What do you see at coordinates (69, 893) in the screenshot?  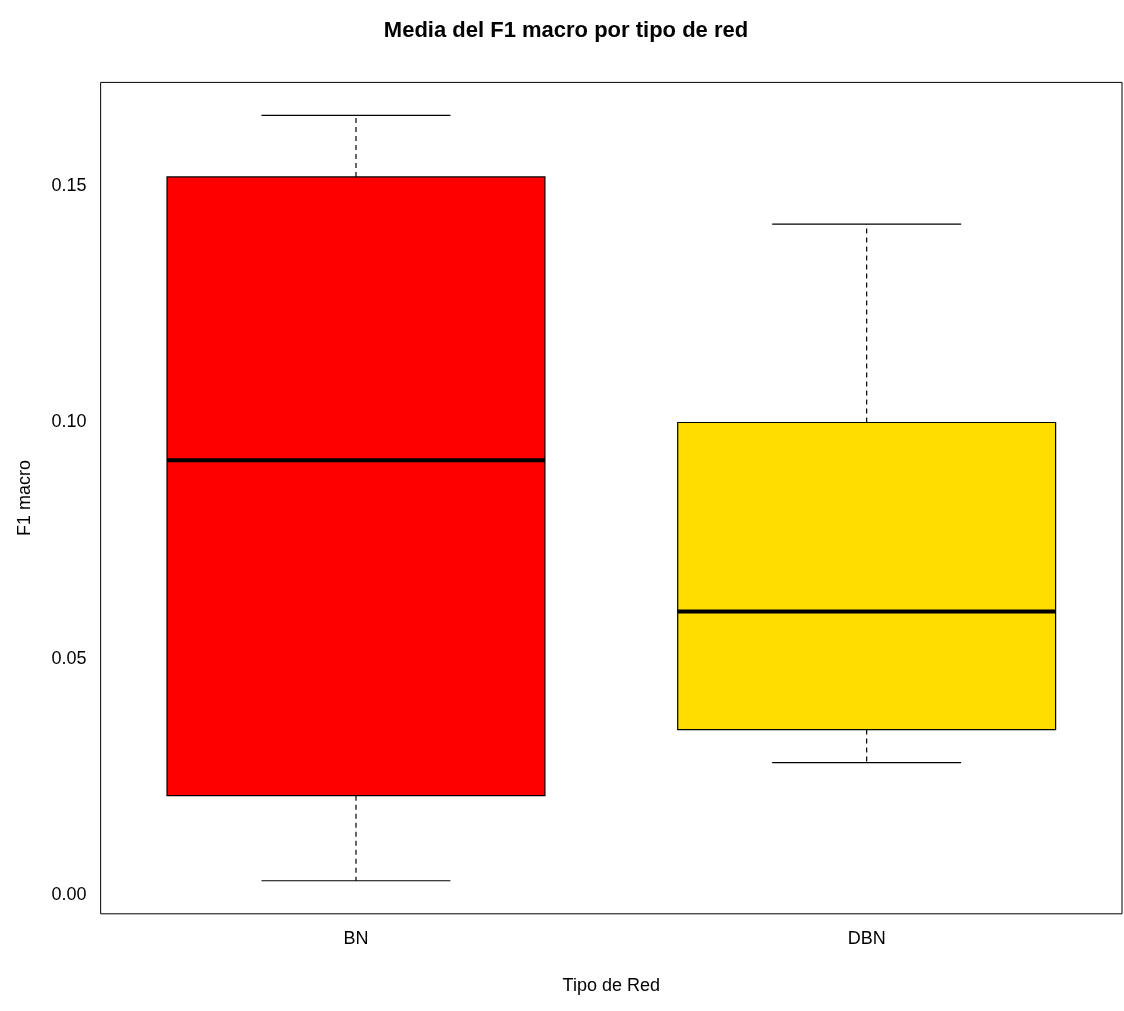 I see `y-tick-label: 0.00` at bounding box center [69, 893].